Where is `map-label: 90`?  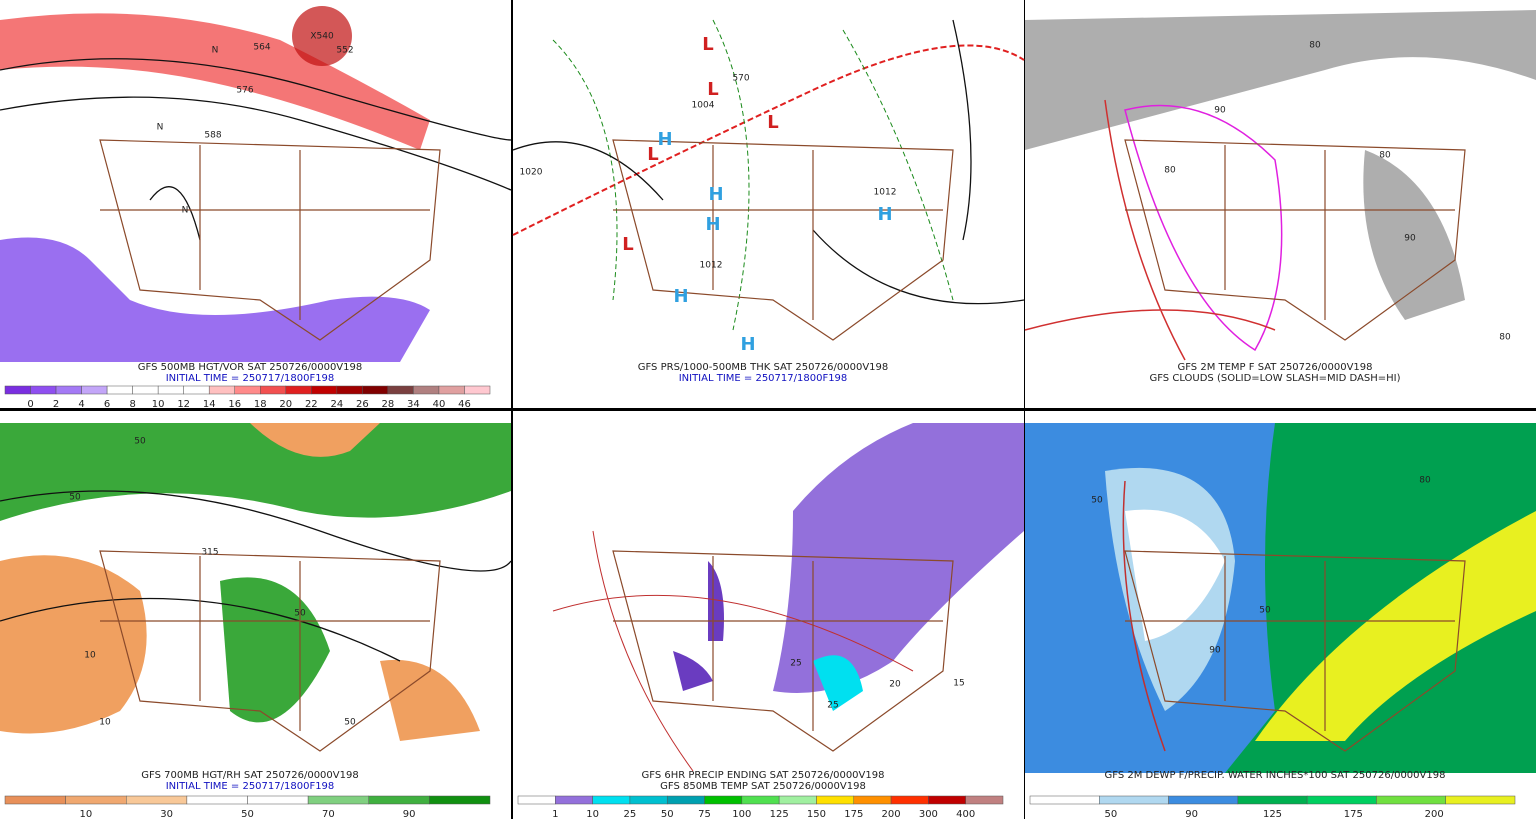 map-label: 90 is located at coordinates (1410, 239).